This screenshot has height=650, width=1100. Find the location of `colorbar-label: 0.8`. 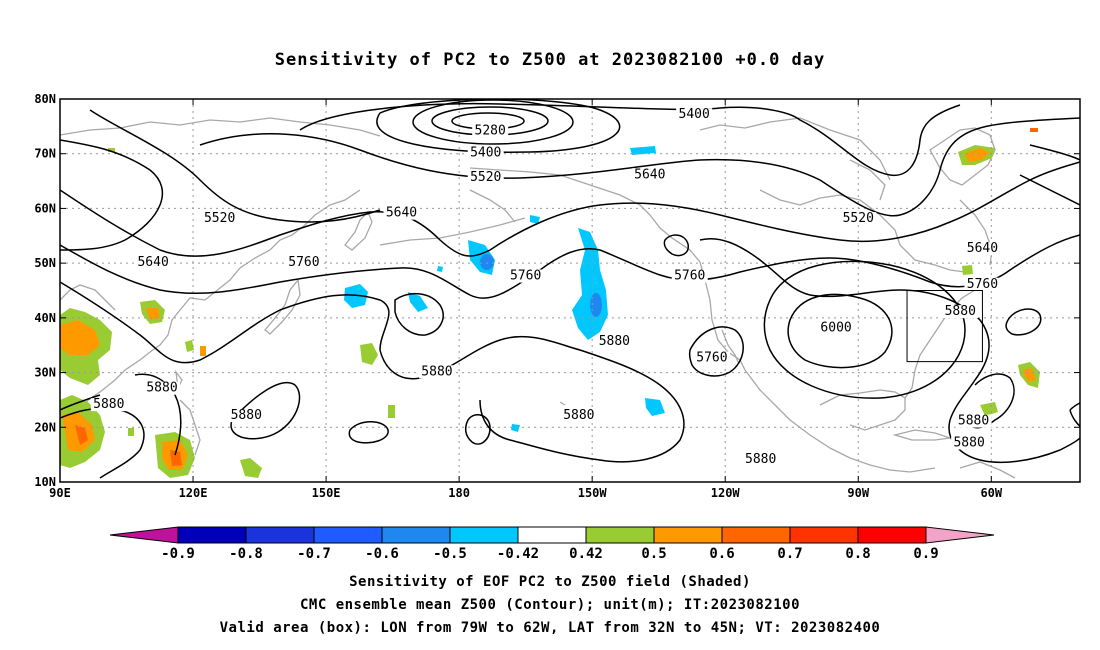

colorbar-label: 0.8 is located at coordinates (857, 554).